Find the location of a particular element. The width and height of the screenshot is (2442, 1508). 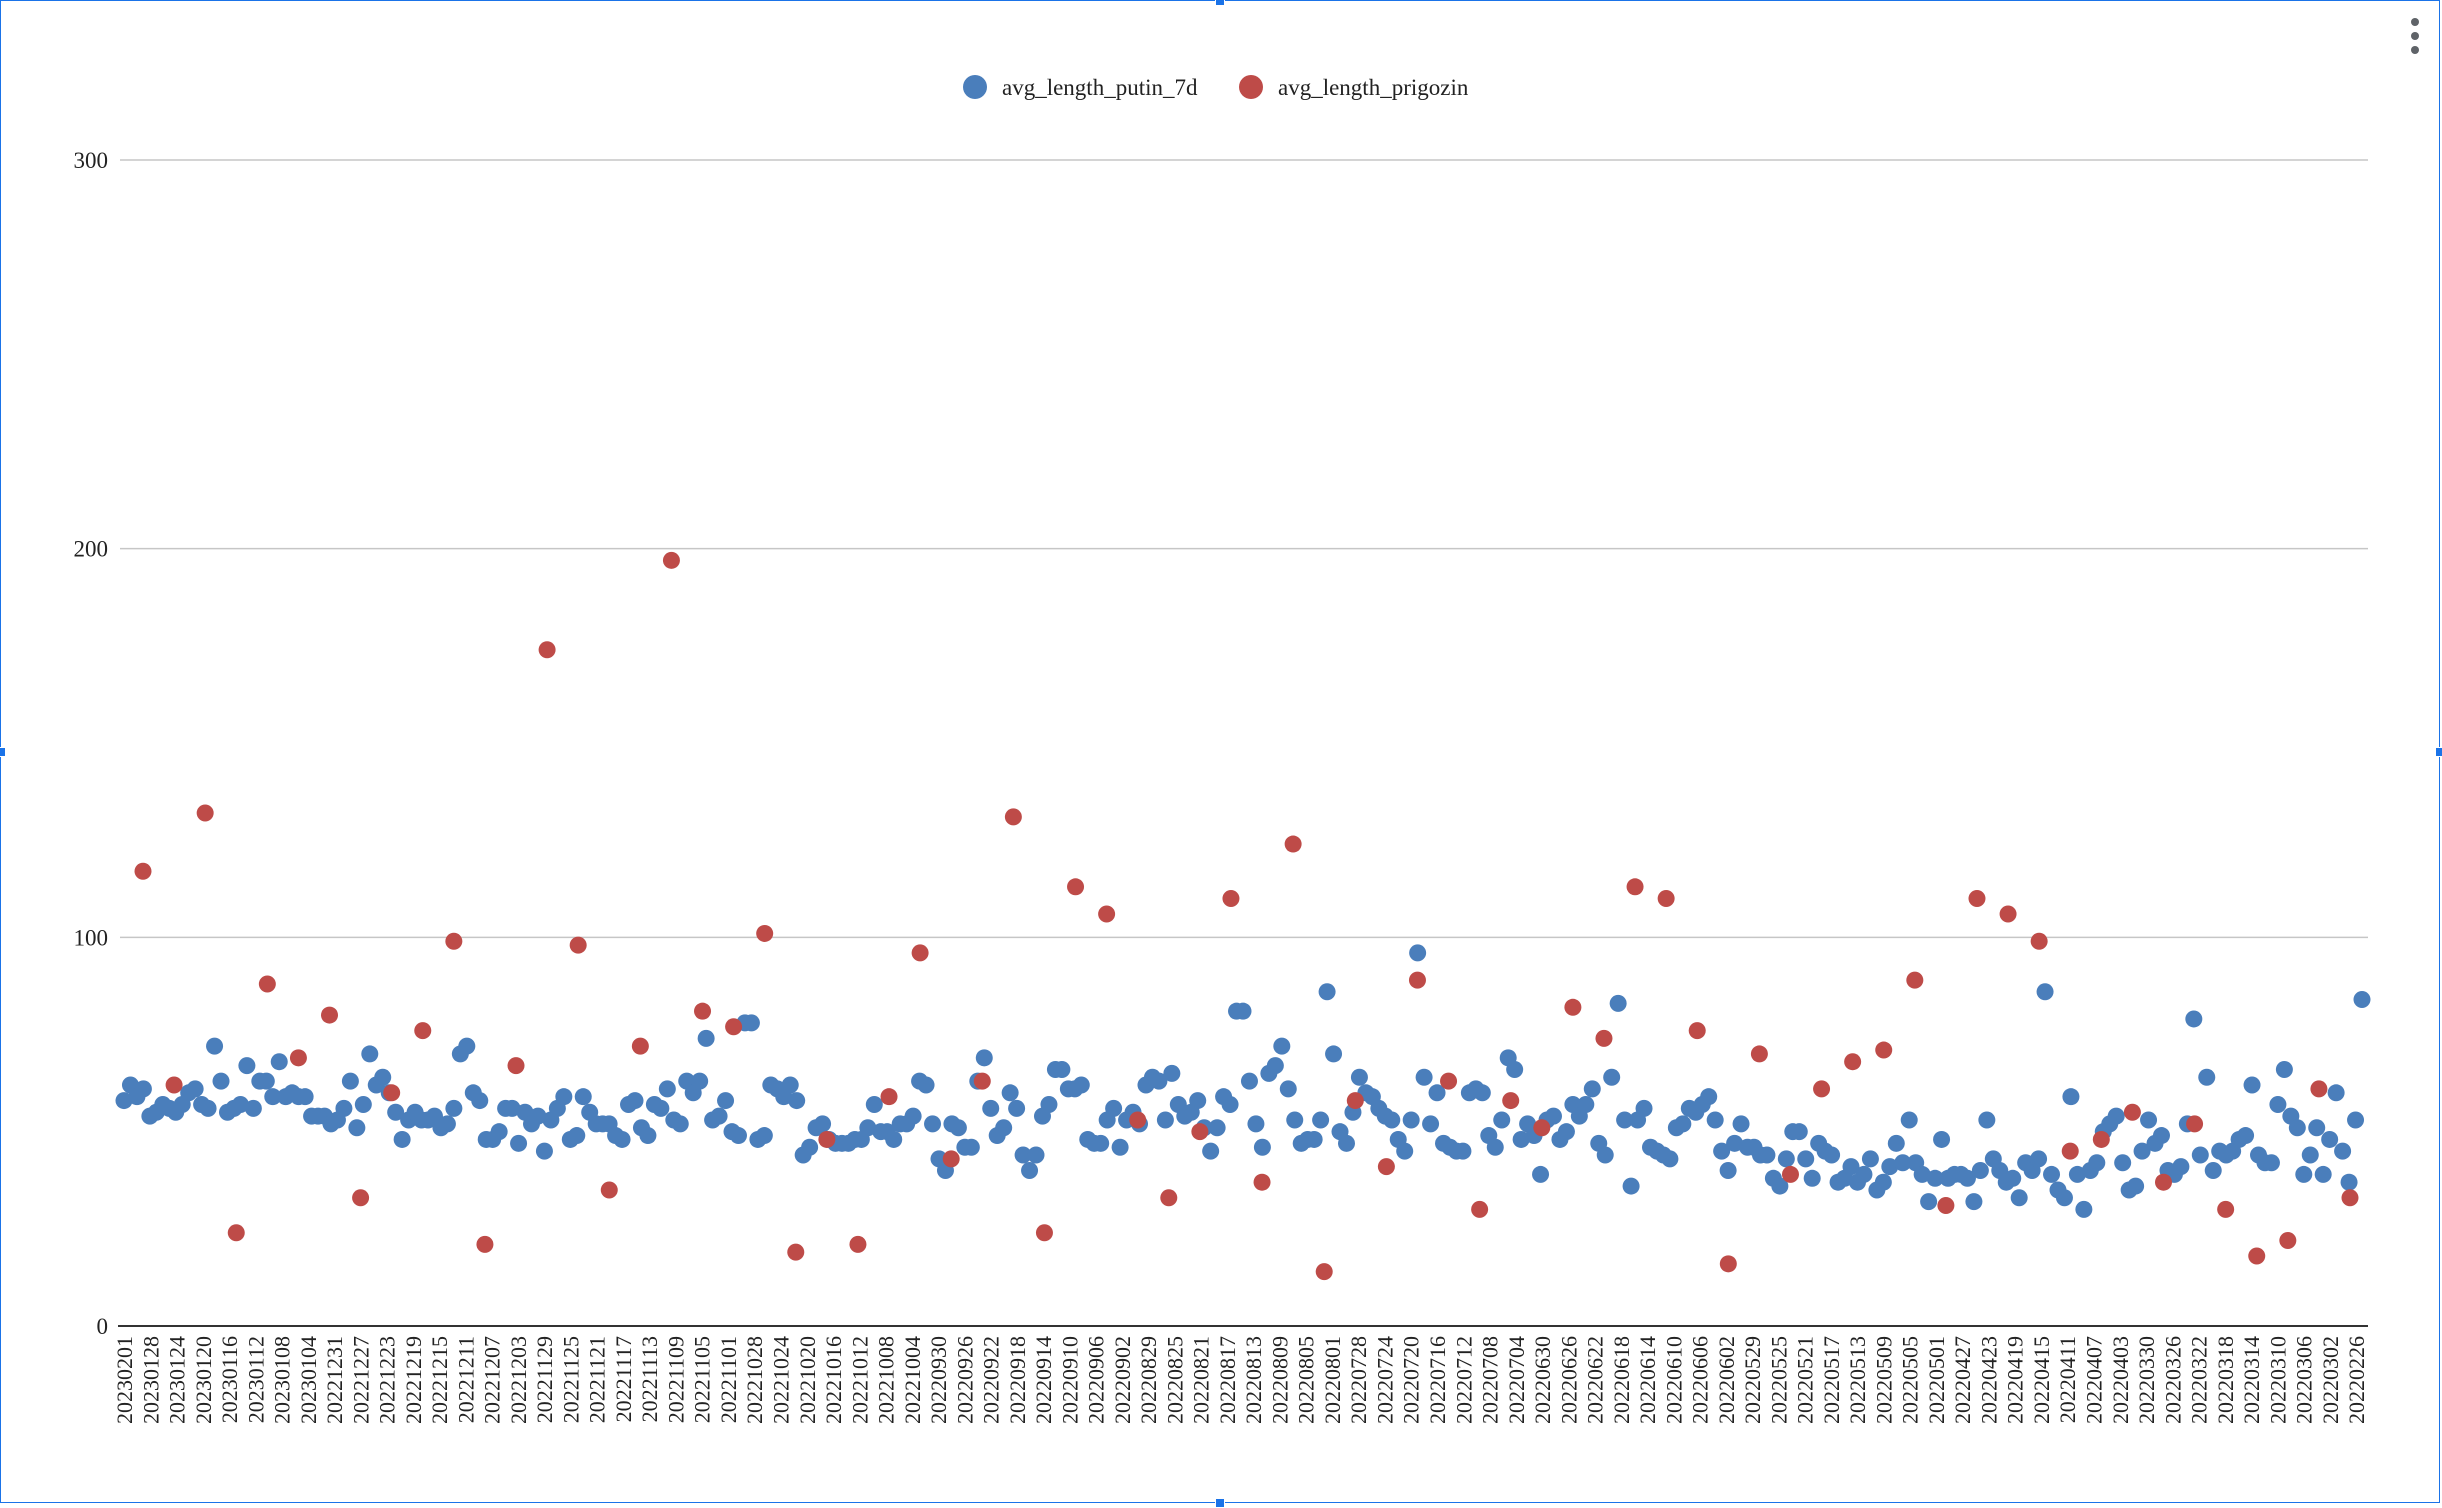

legend-label-prigozin: avg_length_prigozin is located at coordinates (1373, 87).